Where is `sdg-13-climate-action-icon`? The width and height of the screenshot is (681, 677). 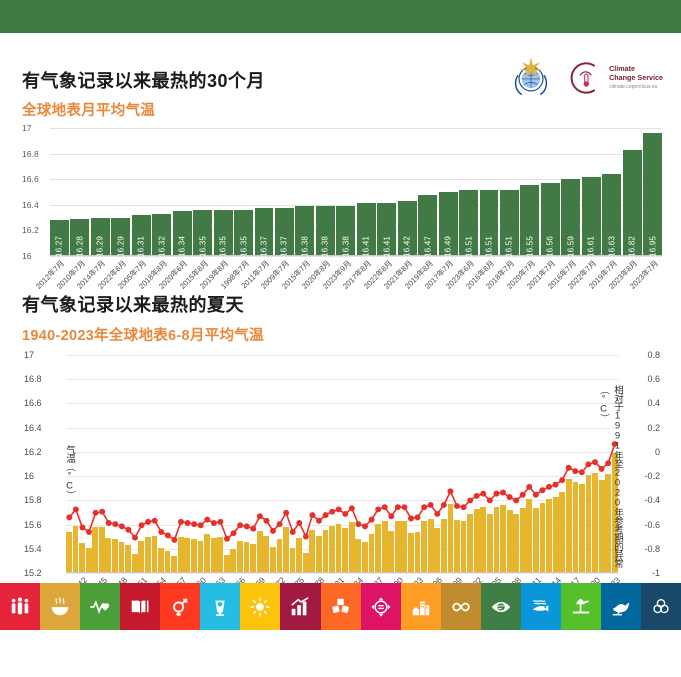 sdg-13-climate-action-icon is located at coordinates (500, 606).